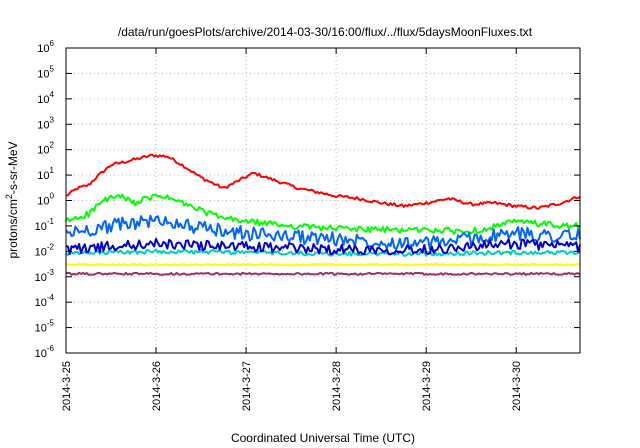 The image size is (640, 448). What do you see at coordinates (12, 199) in the screenshot?
I see `y-axis-label: protons/cm2-s-sr-MeV` at bounding box center [12, 199].